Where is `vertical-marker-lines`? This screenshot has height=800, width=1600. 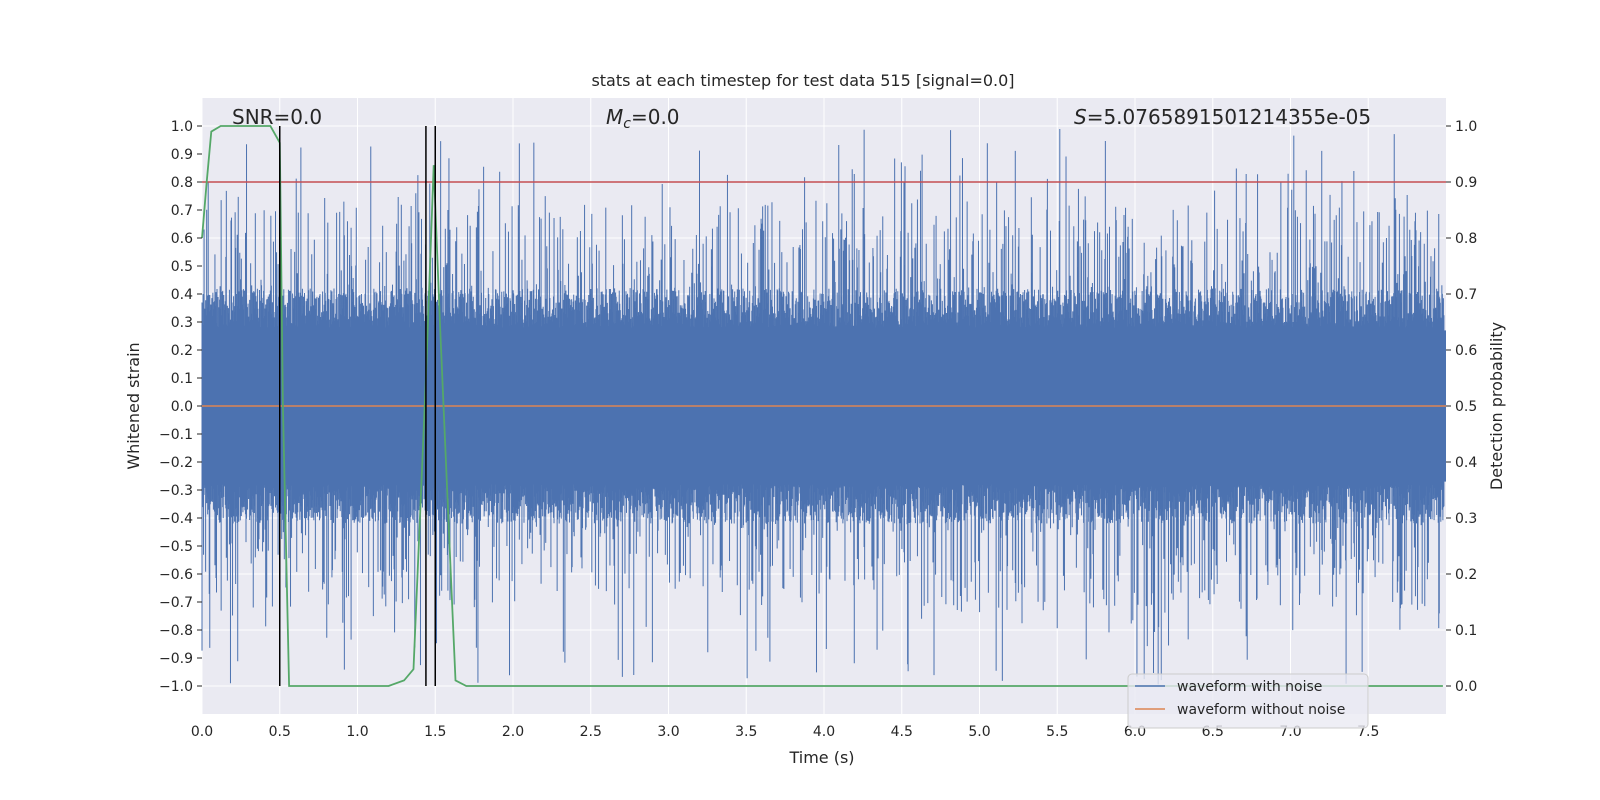
vertical-marker-lines is located at coordinates (357, 406).